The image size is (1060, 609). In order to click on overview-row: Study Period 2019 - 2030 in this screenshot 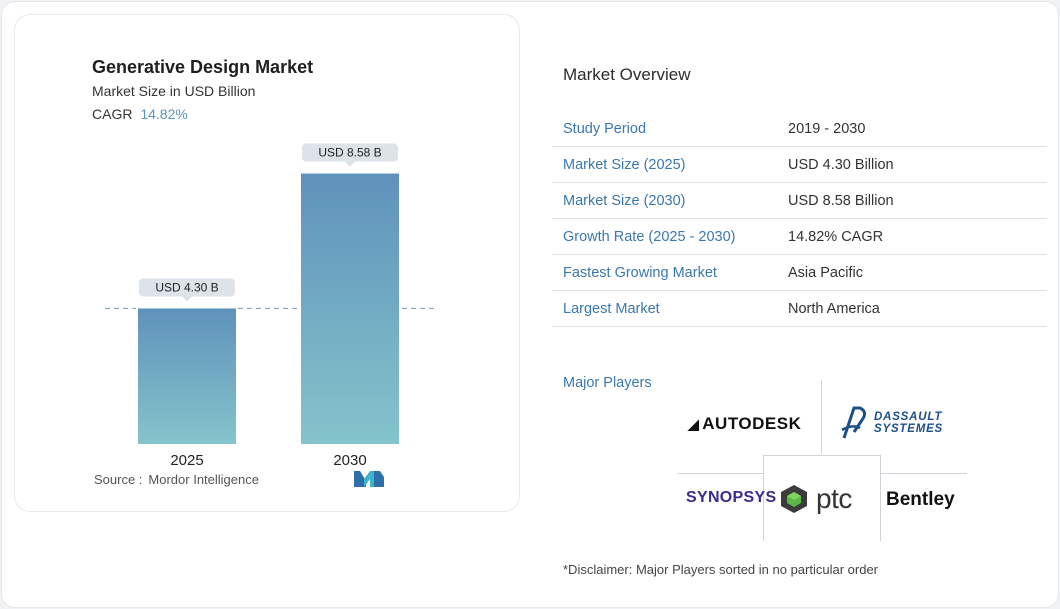, I will do `click(799, 129)`.